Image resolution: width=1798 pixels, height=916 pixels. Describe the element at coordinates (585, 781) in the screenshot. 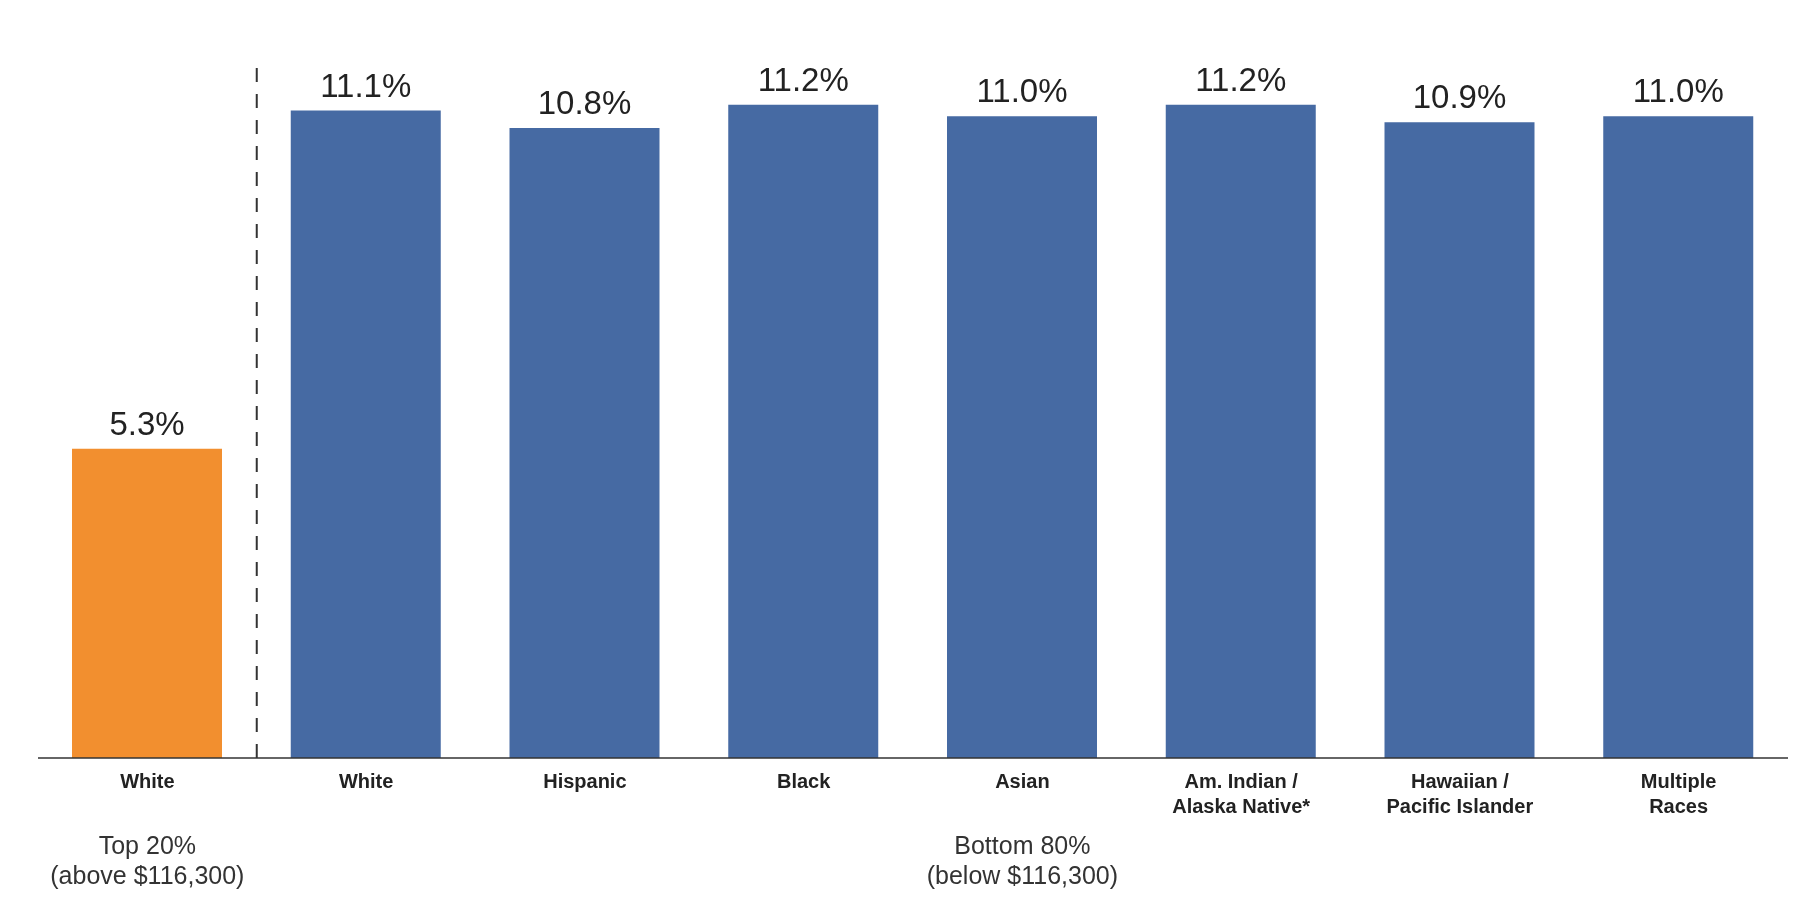

I see `x-tick-label: Hispanic` at that location.